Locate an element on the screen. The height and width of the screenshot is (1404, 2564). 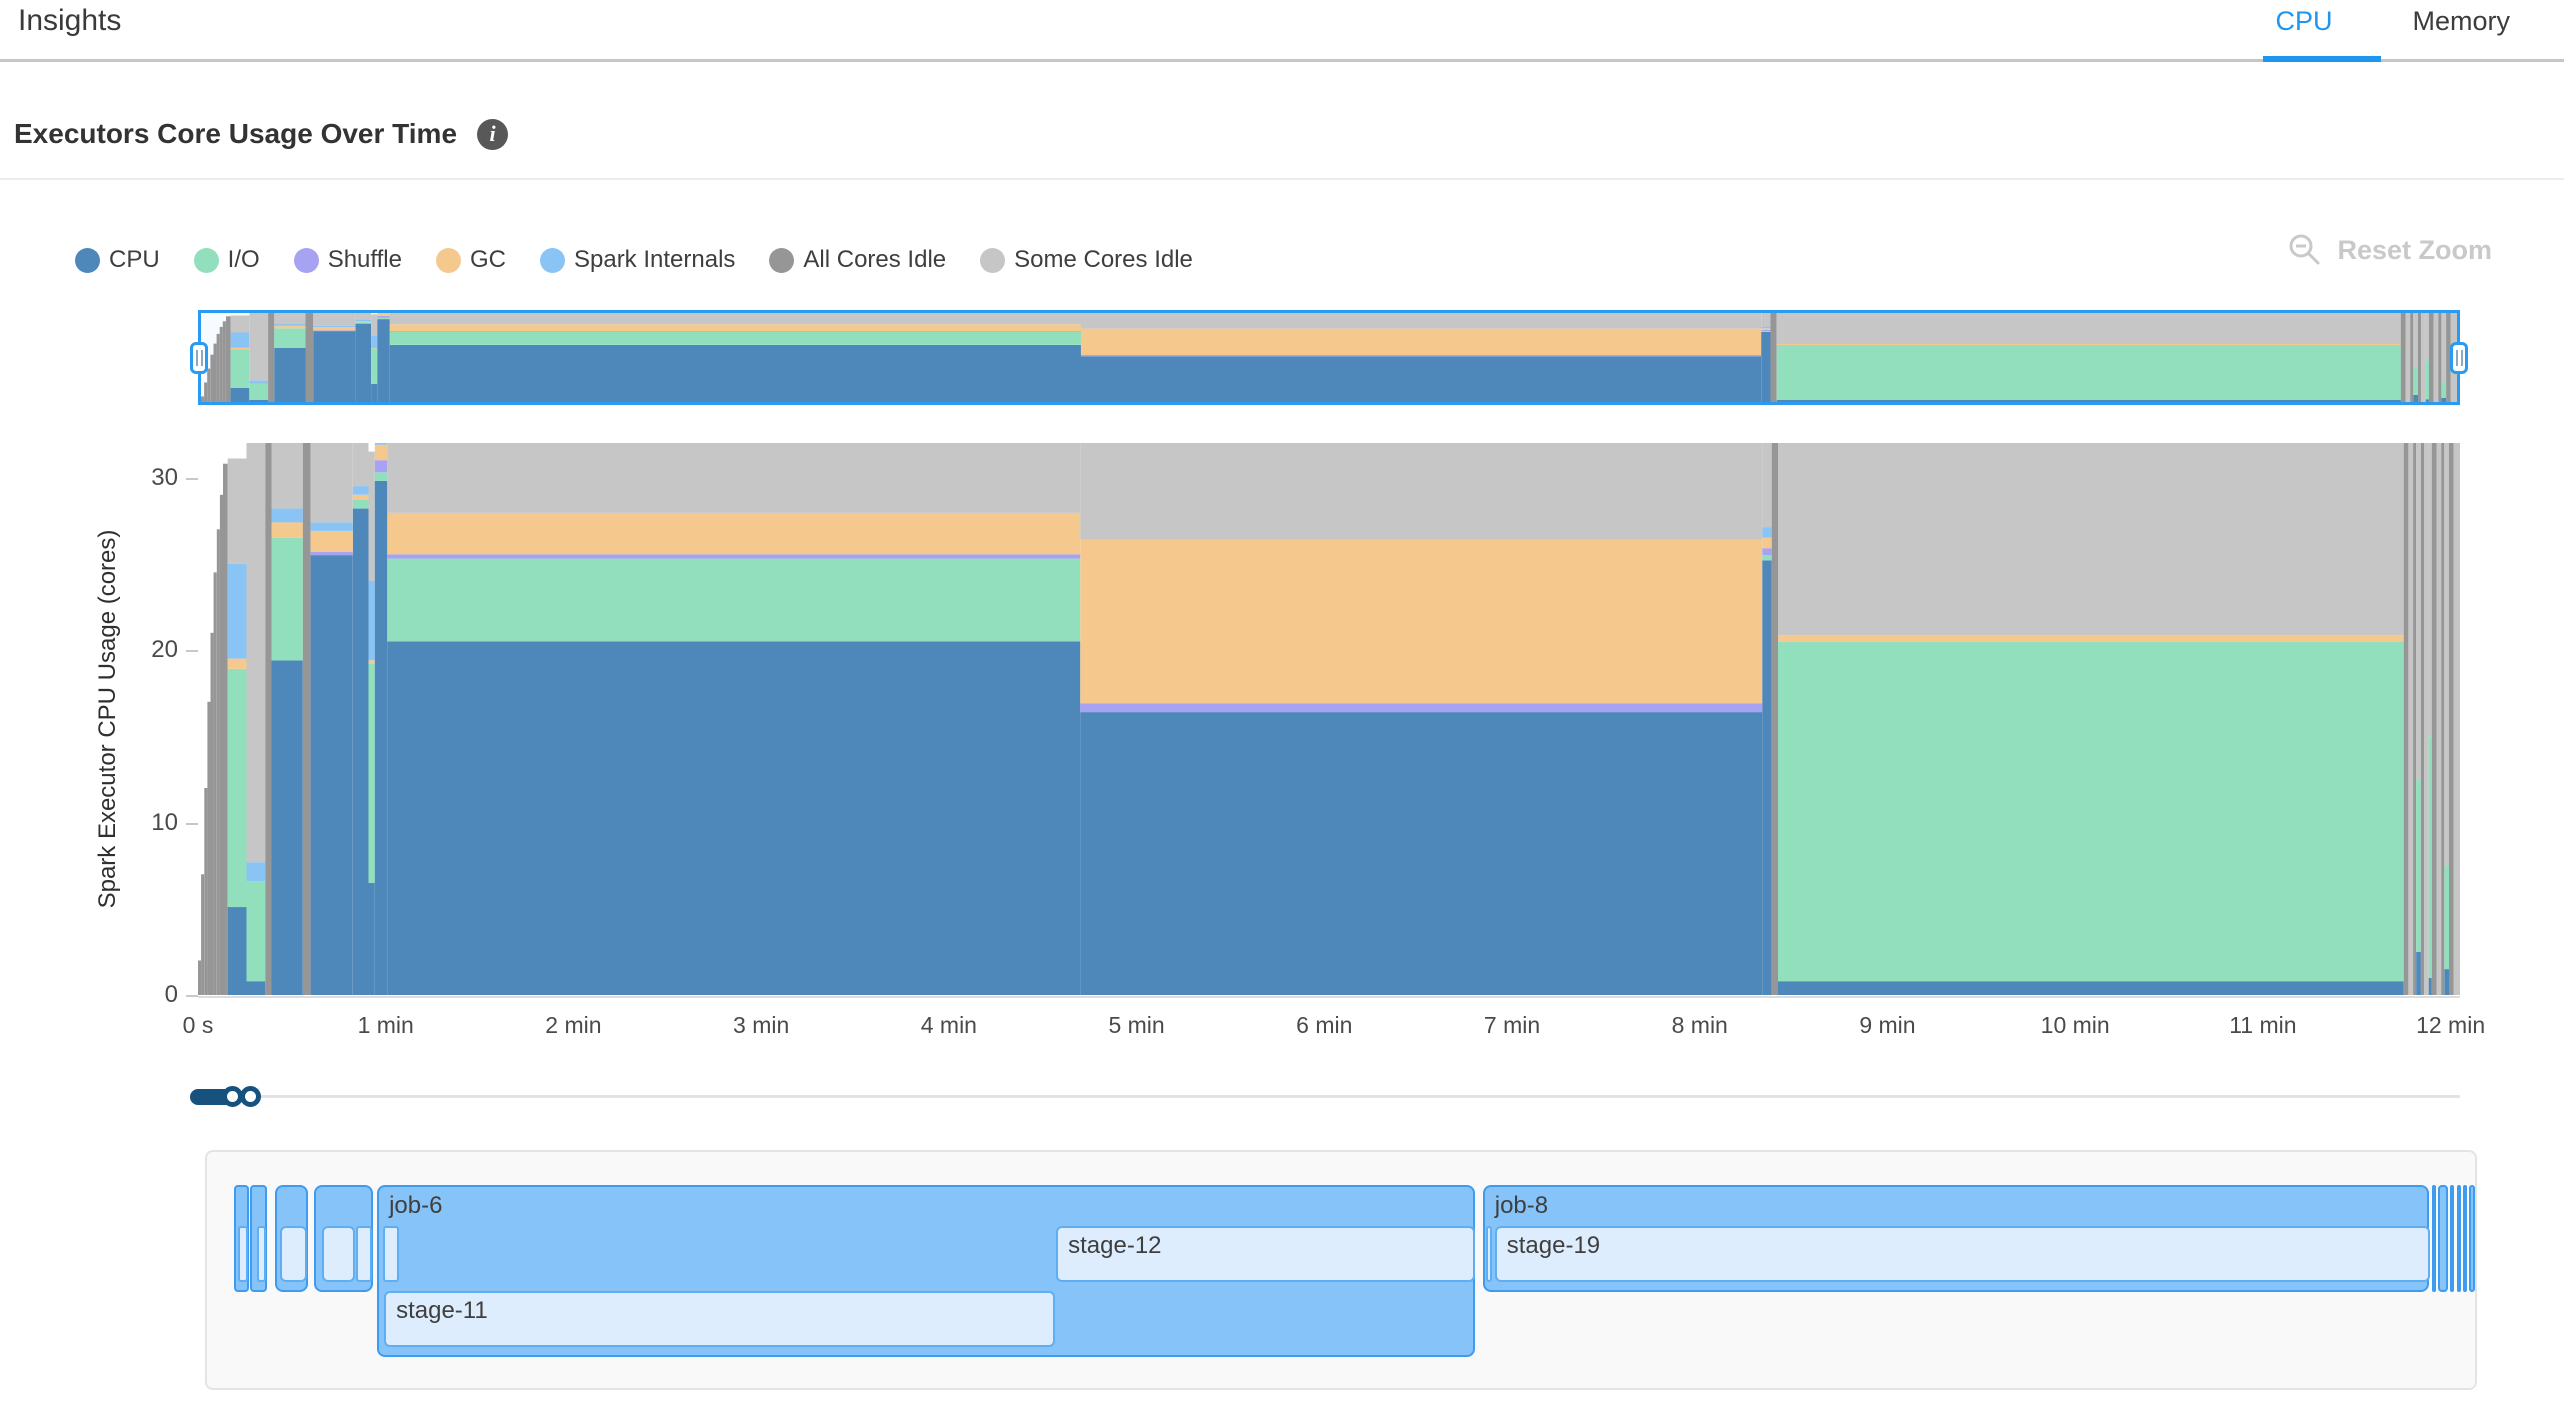
legend-swatch-internals is located at coordinates (552, 260).